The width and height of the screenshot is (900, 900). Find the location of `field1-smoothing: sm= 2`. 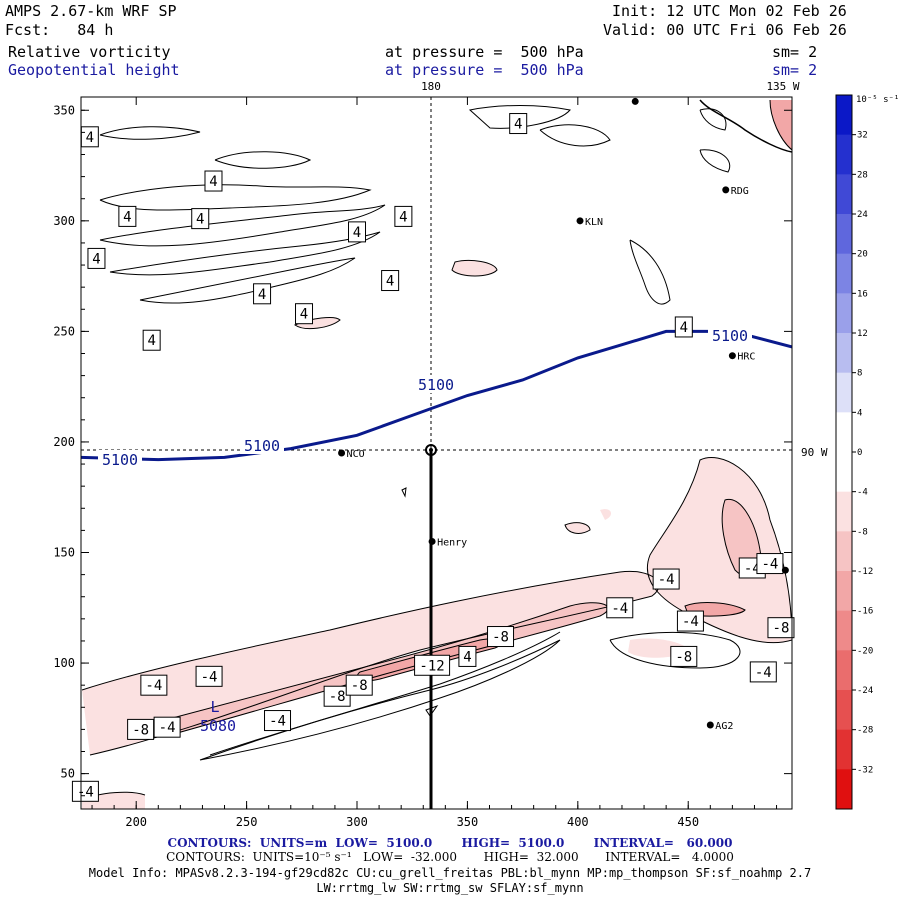

field1-smoothing: sm= 2 is located at coordinates (795, 52).